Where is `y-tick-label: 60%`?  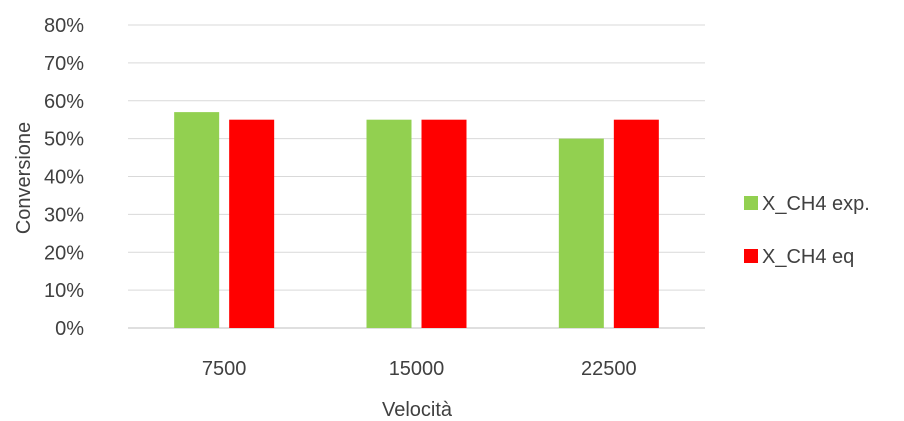
y-tick-label: 60% is located at coordinates (64, 102).